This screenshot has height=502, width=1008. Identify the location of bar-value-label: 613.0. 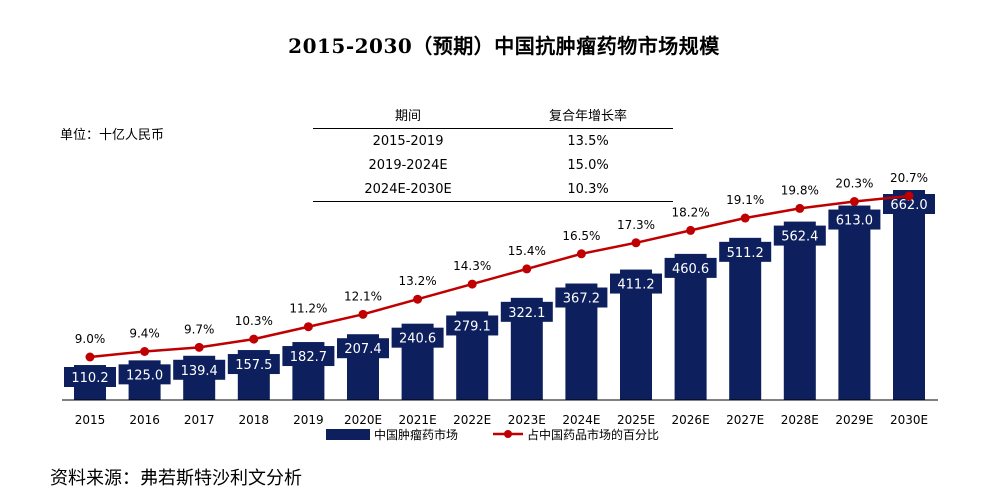
(854, 221).